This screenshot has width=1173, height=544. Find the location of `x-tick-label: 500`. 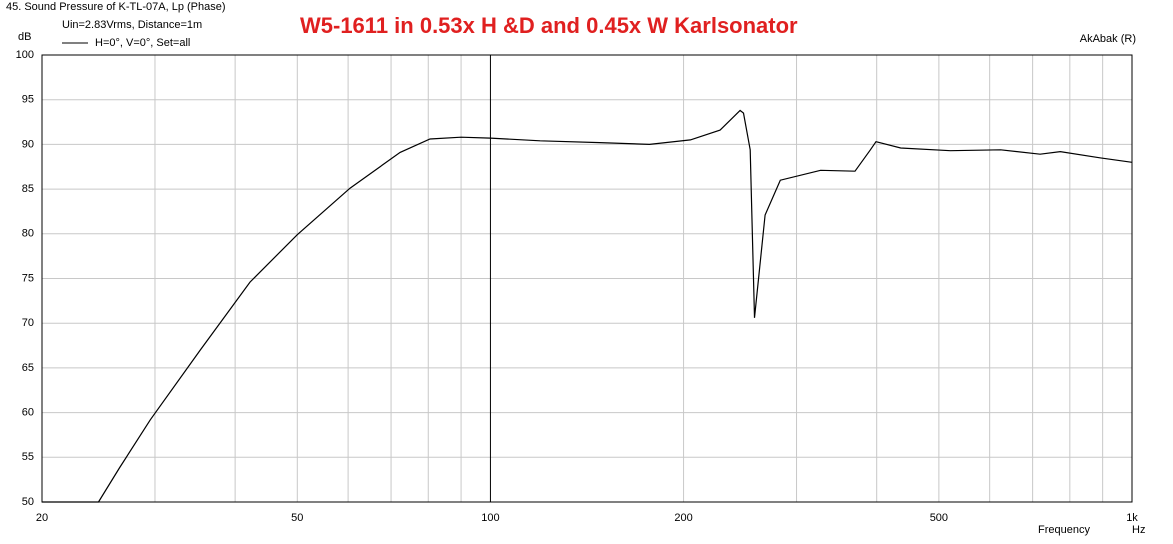

x-tick-label: 500 is located at coordinates (939, 518).